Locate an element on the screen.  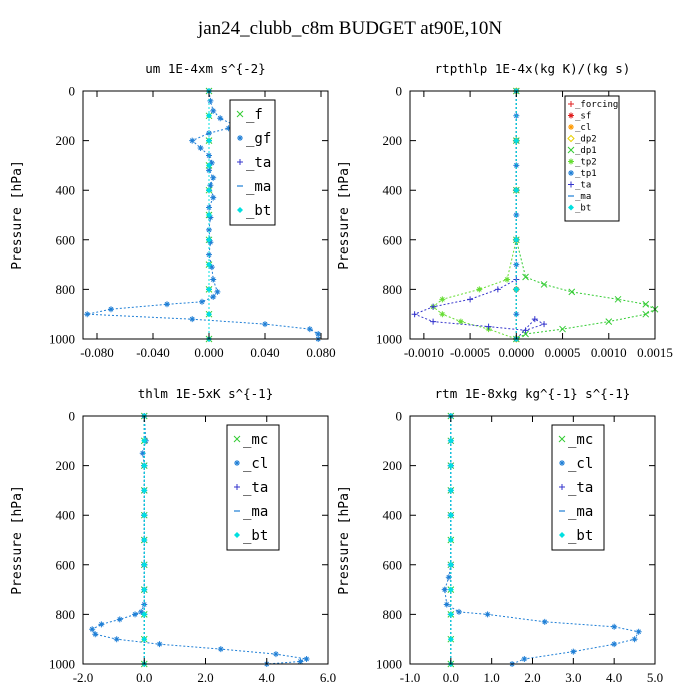
x-tick-label: -0.0005 is located at coordinates (470, 352).